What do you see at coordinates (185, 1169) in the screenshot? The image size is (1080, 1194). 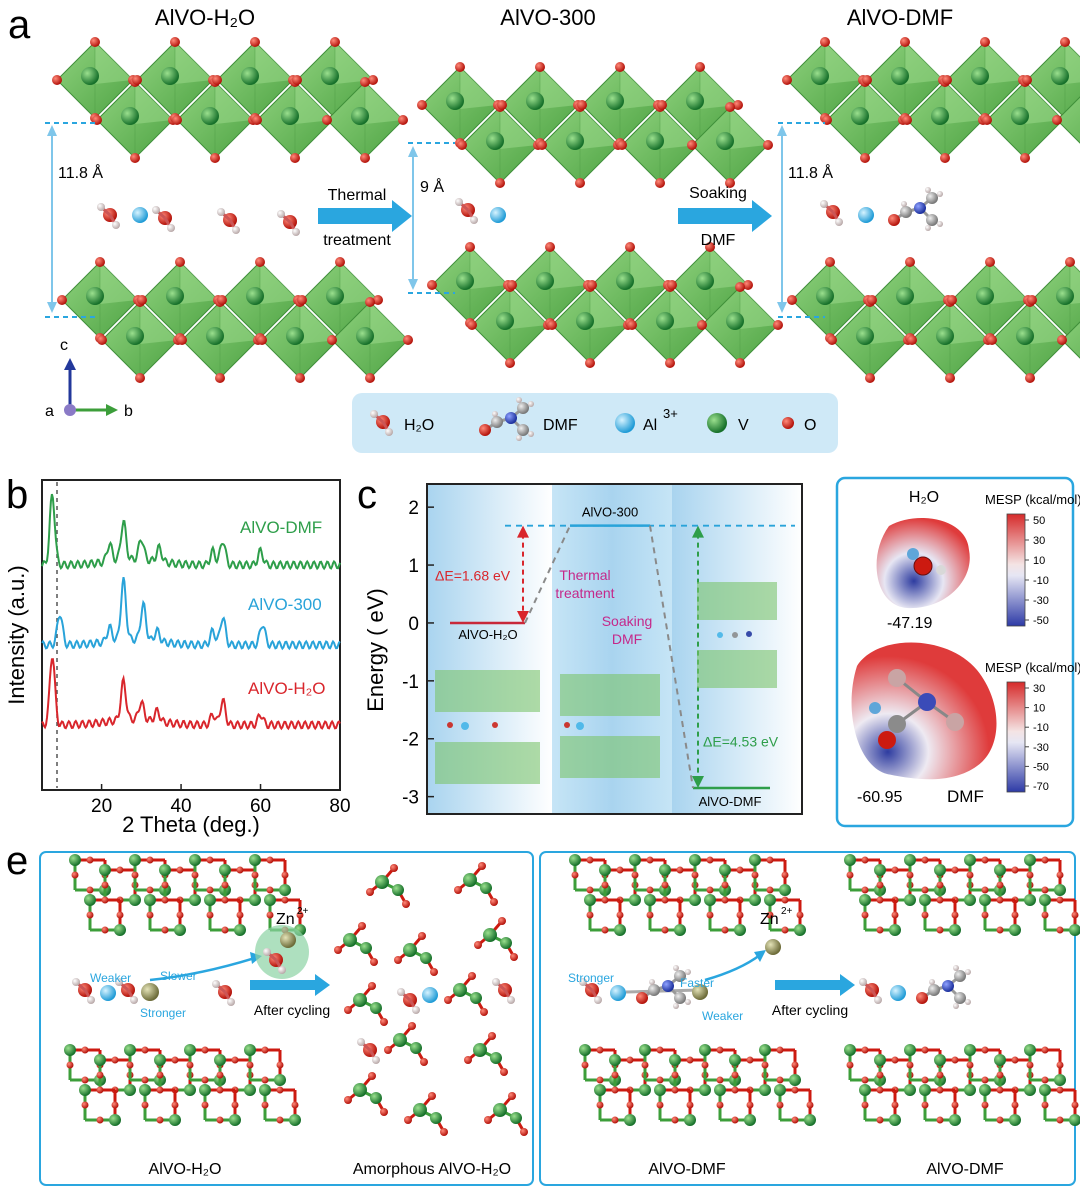 I see `left-caption-1: AlVO-H₂O` at bounding box center [185, 1169].